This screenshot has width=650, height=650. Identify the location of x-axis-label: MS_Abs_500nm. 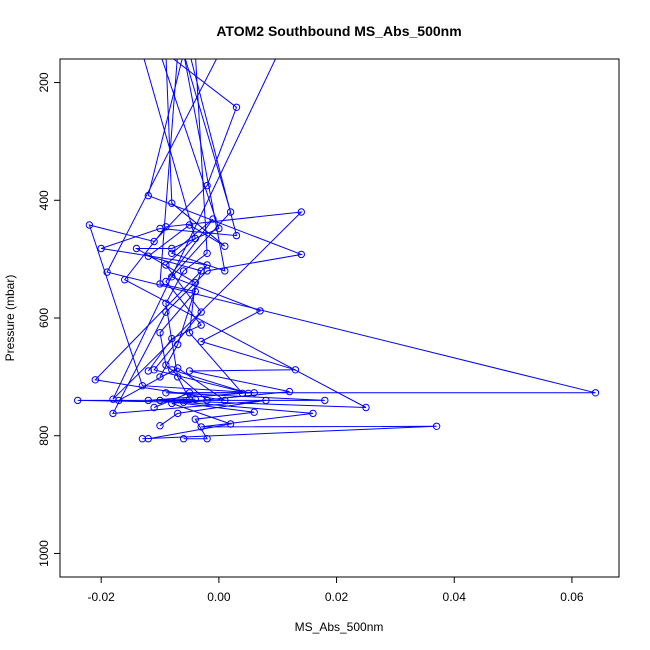
(339, 627).